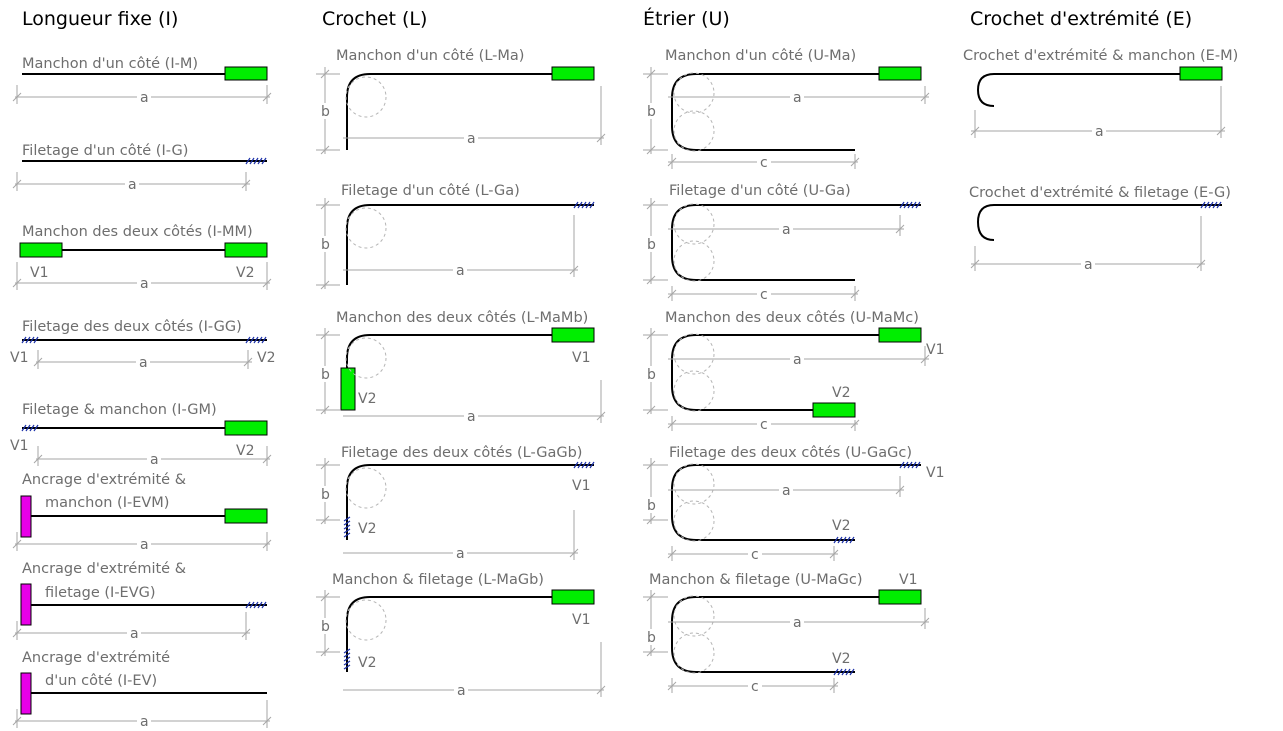 The height and width of the screenshot is (731, 1283). Describe the element at coordinates (686, 18) in the screenshot. I see `column-title-stirrup: Étrier (U)` at that location.